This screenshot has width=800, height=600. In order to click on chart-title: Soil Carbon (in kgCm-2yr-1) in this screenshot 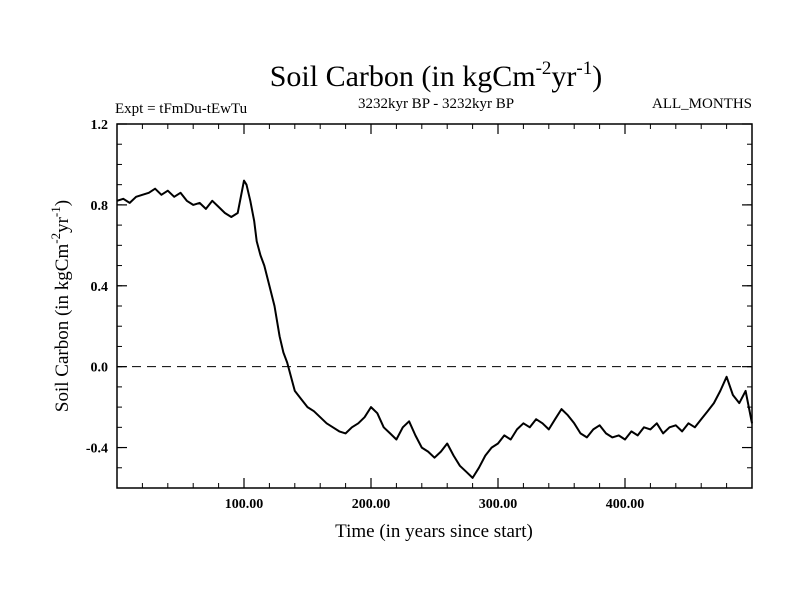, I will do `click(436, 75)`.